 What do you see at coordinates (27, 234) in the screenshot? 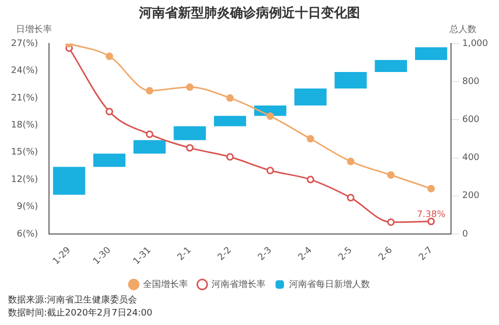
I see `y-tick-label: 6(%)` at bounding box center [27, 234].